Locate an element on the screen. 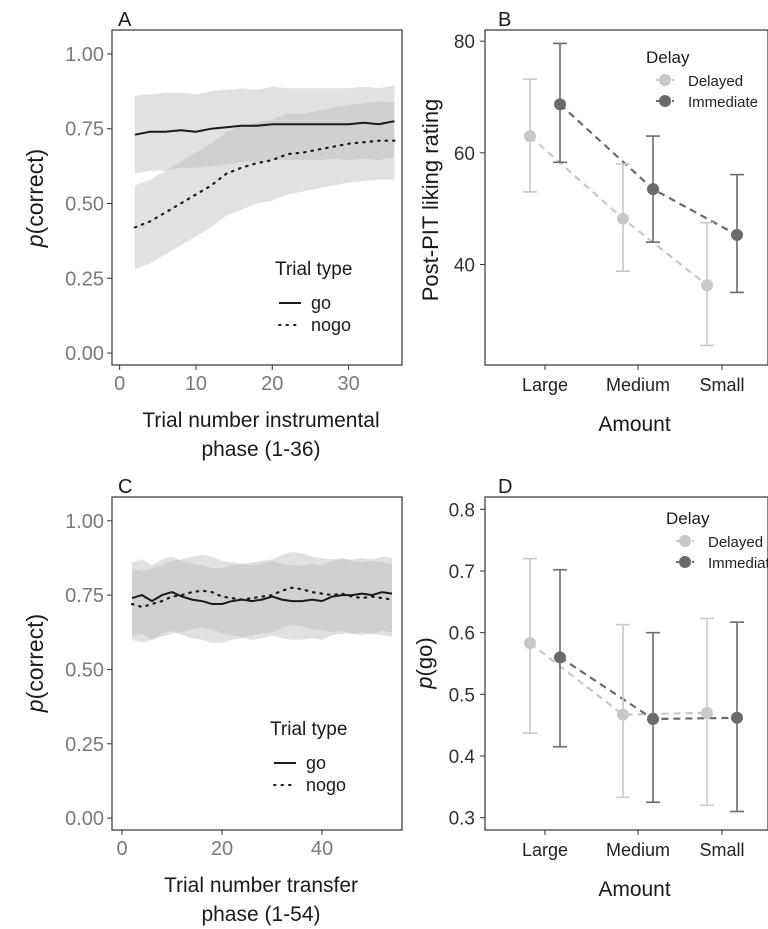  panel-A-ytick-label: 0.75 is located at coordinates (84, 130).